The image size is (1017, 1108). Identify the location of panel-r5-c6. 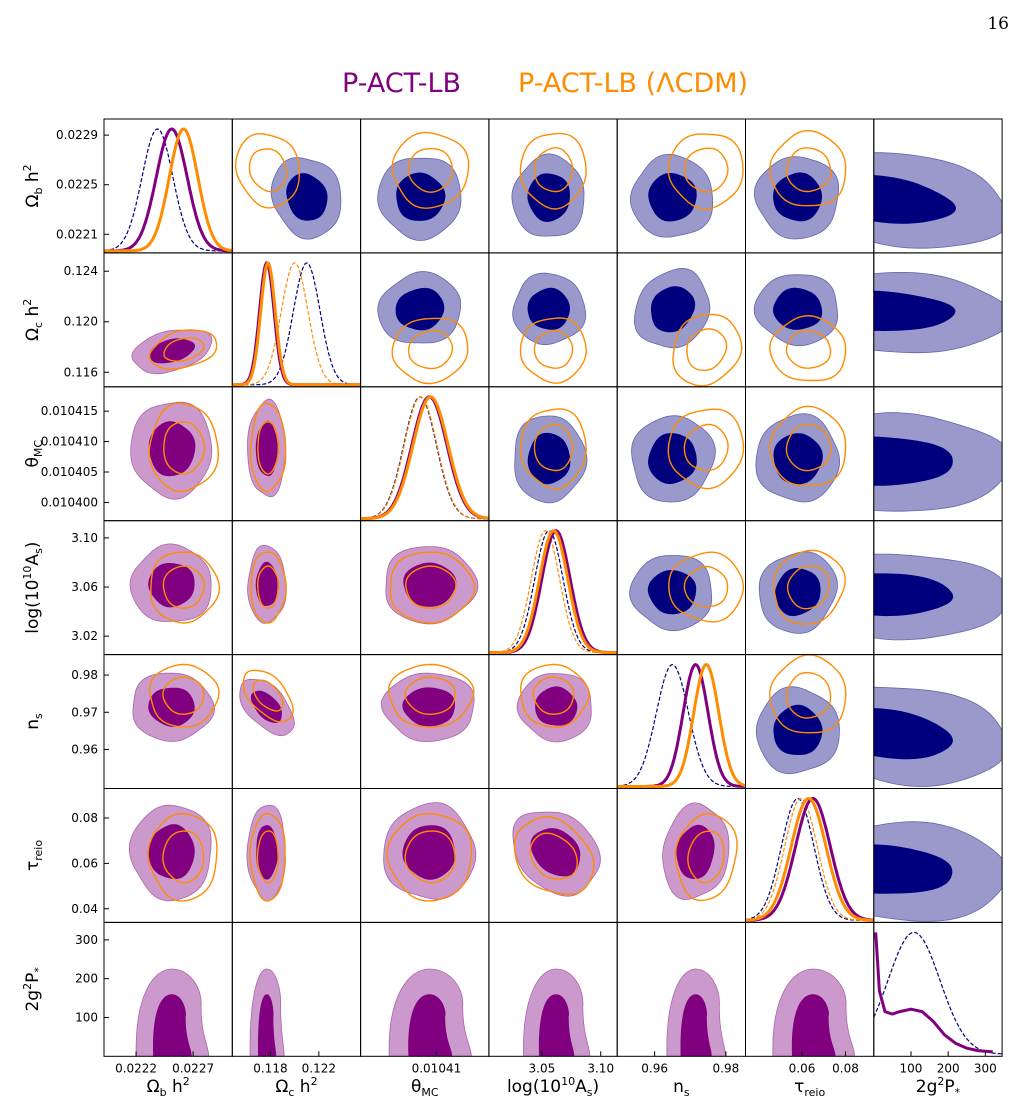
(938, 855).